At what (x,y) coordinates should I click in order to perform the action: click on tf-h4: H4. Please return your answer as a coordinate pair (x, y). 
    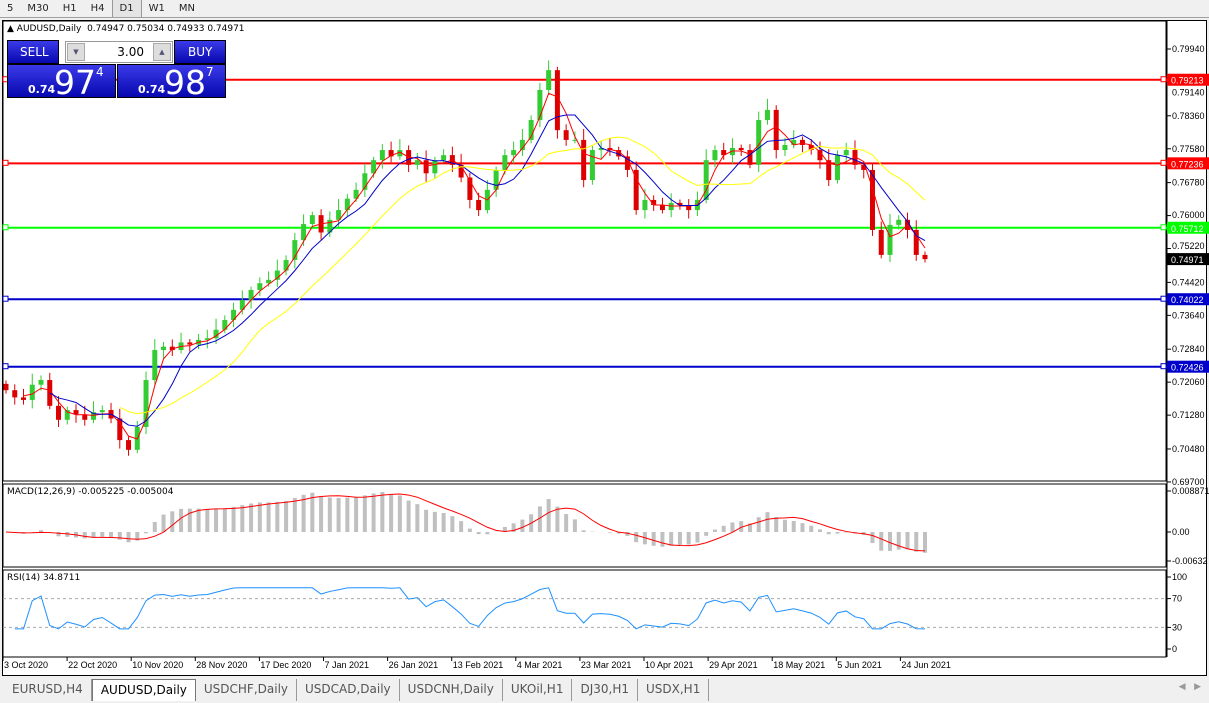
    Looking at the image, I should click on (97, 8).